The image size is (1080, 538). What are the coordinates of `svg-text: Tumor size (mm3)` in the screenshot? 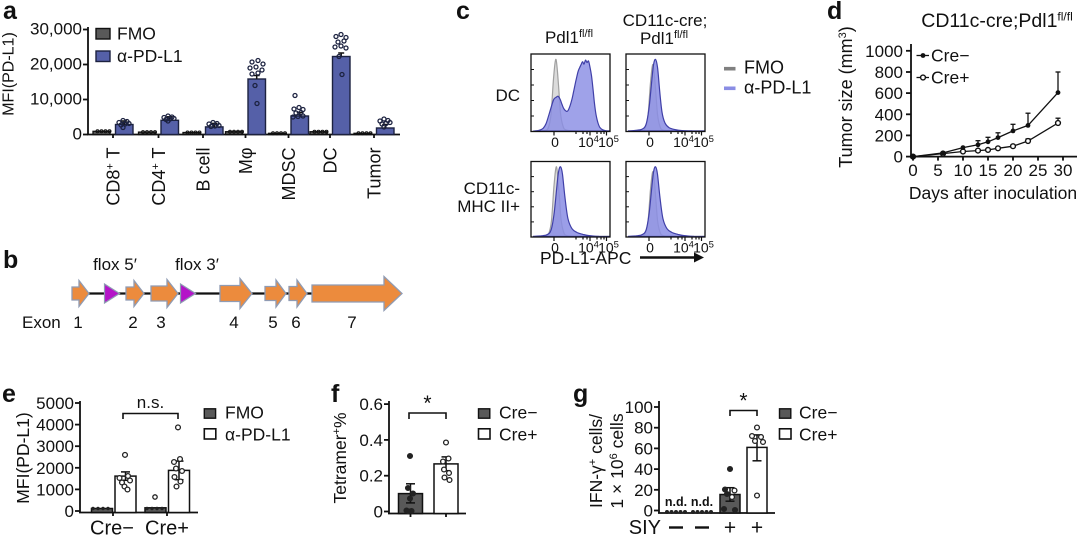 It's located at (846, 96).